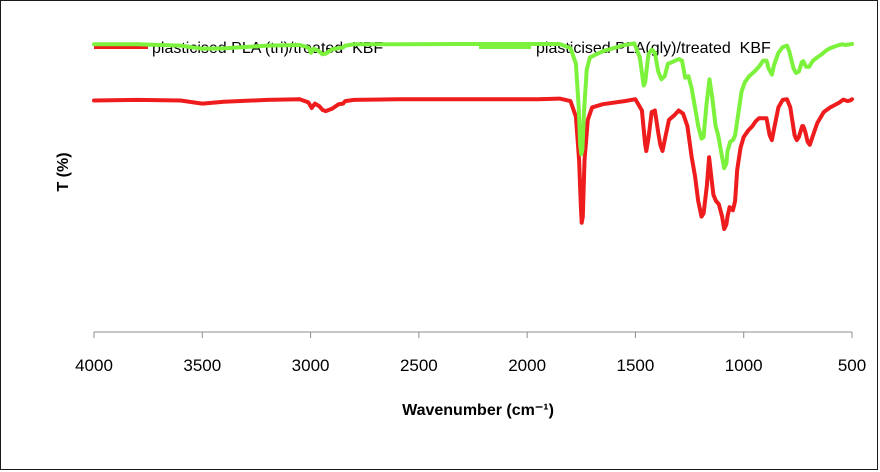 The image size is (880, 472). What do you see at coordinates (478, 410) in the screenshot?
I see `x-axis-title: Wavenumber (cm⁻¹)` at bounding box center [478, 410].